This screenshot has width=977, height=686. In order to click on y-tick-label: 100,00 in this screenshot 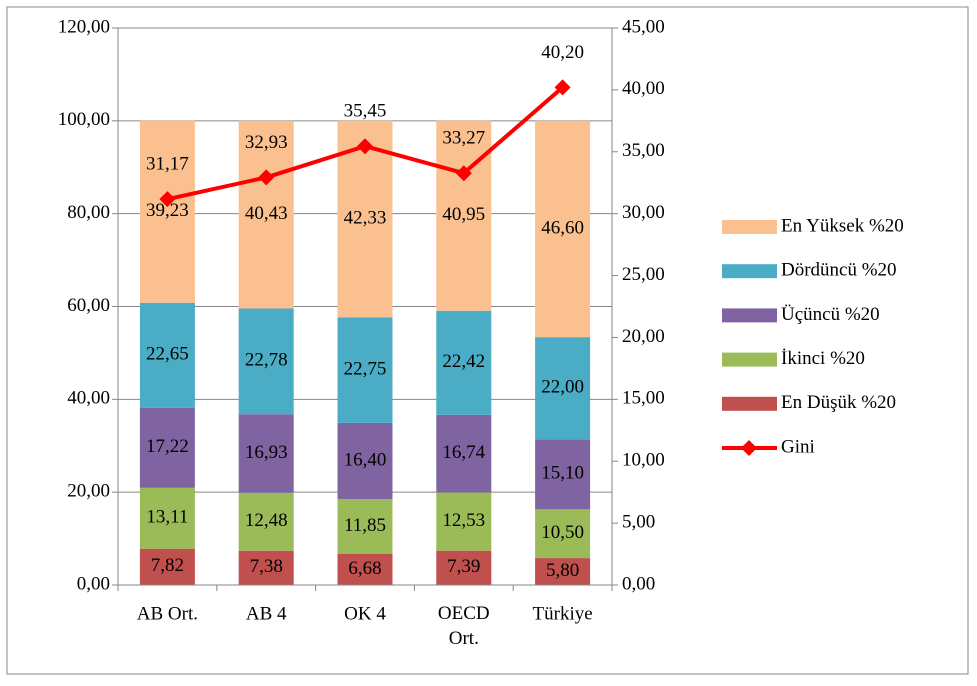, I will do `click(84, 119)`.